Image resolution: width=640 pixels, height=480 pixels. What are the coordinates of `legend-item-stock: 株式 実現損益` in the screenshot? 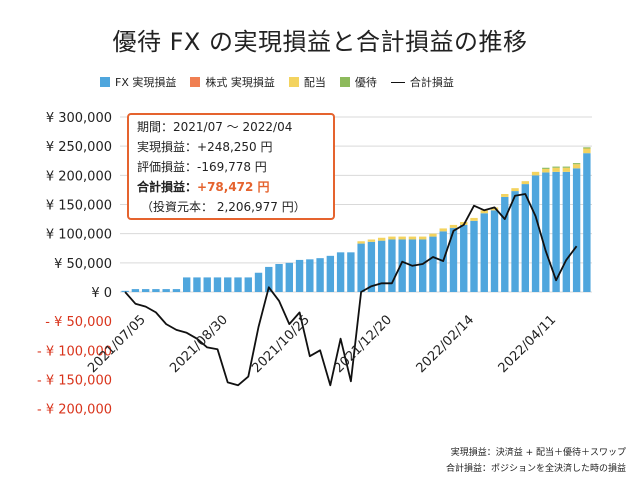 It's located at (232, 82).